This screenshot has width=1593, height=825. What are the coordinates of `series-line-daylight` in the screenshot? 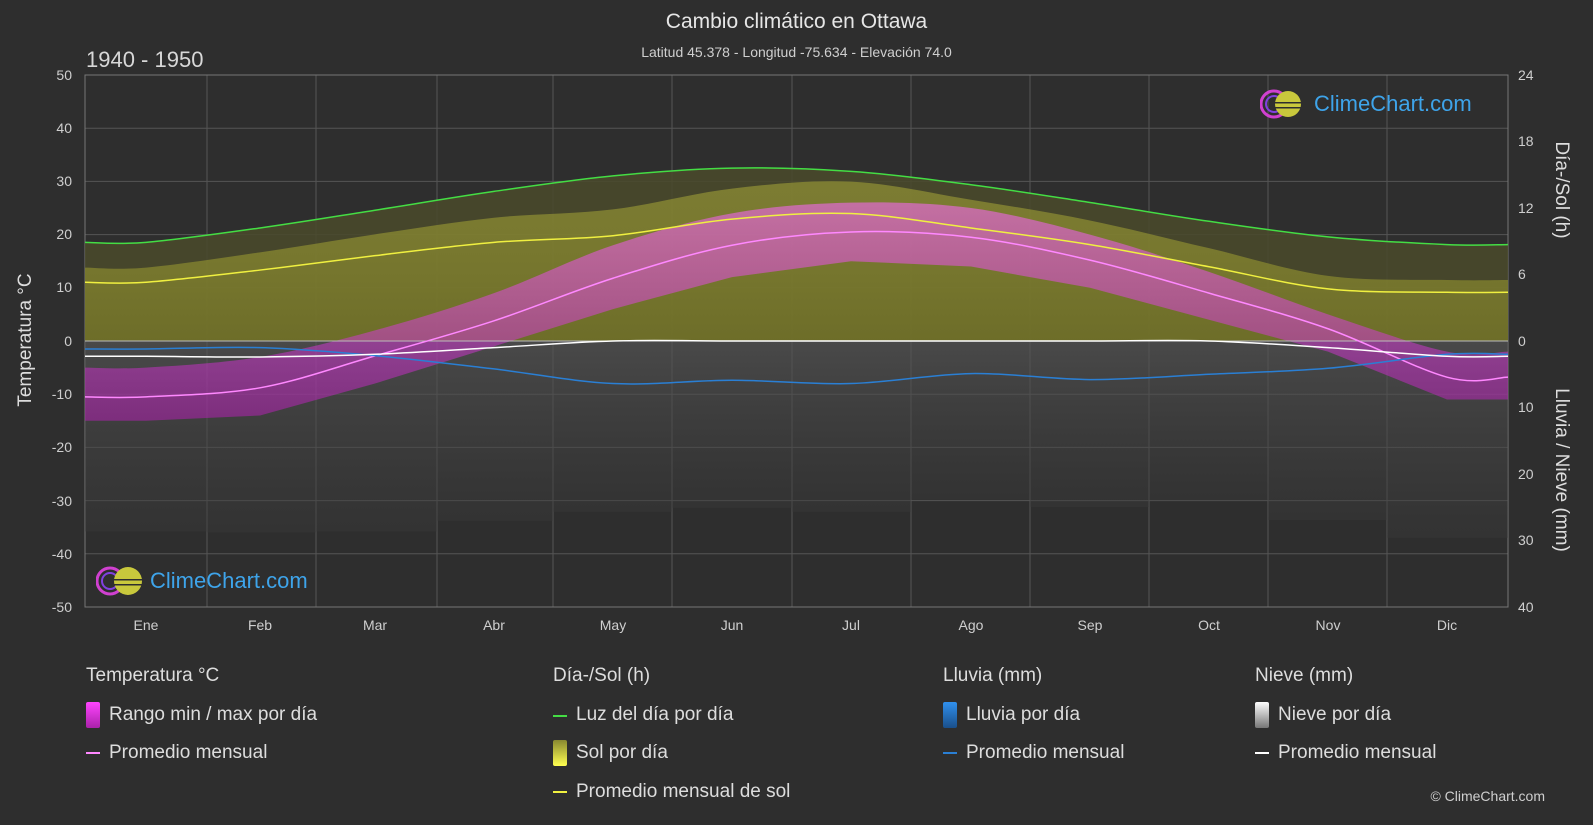 It's located at (796, 206).